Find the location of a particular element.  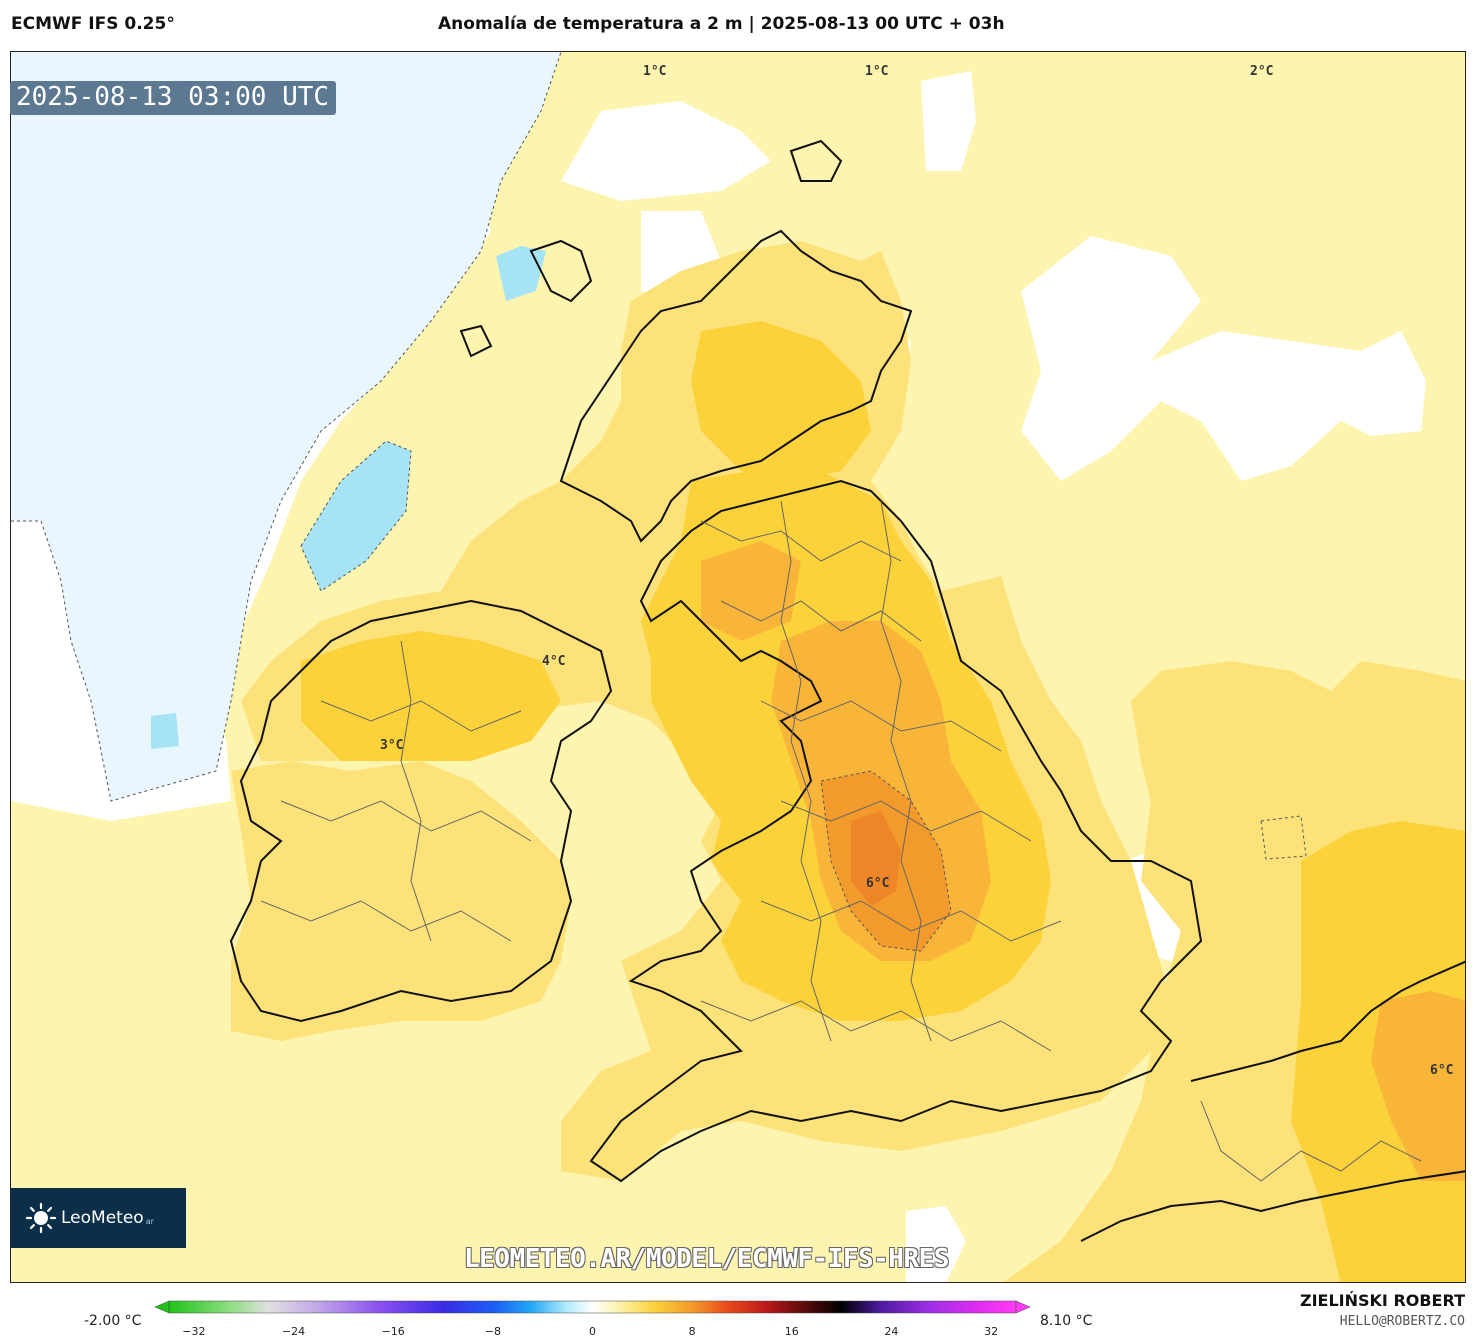

colorbar-tick-label: 8 is located at coordinates (692, 1331).